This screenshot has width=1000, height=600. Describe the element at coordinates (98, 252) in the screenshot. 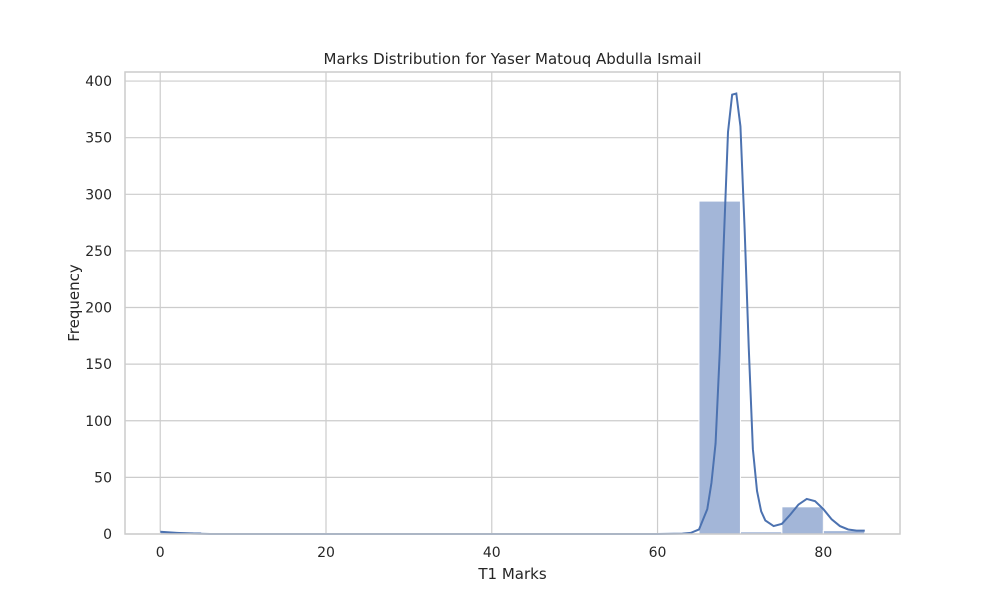

I see `y-tick-label: 250` at that location.